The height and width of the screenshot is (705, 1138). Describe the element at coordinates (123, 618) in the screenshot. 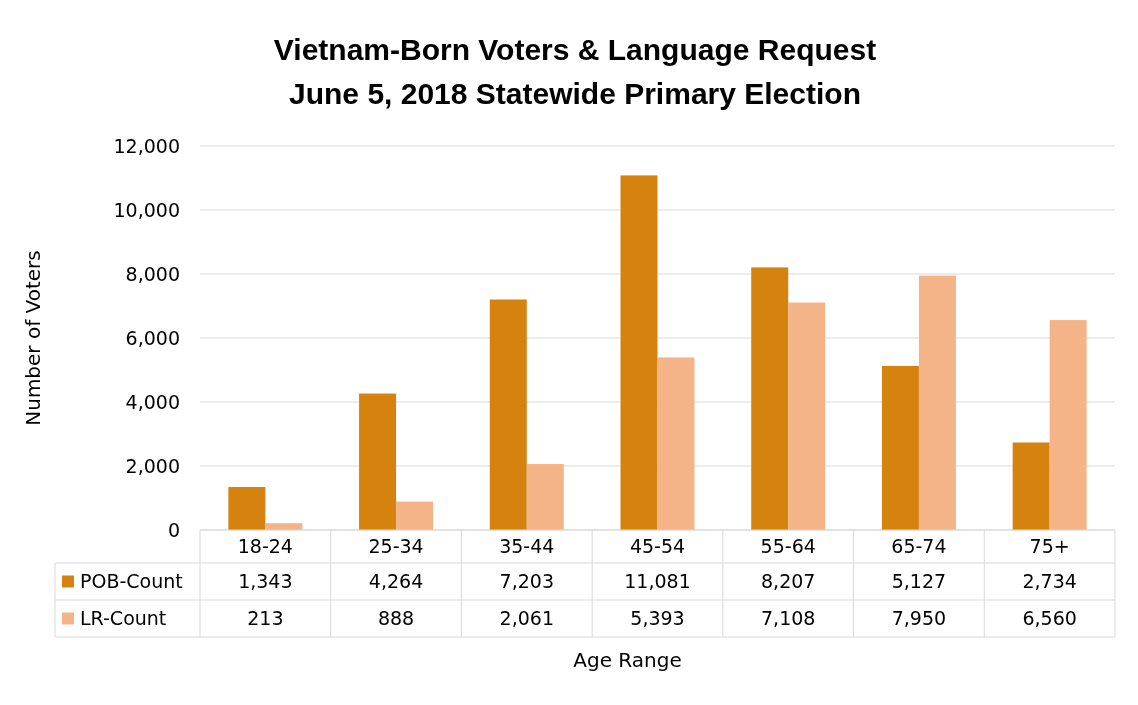

I see `legend-label: LR-Count` at that location.